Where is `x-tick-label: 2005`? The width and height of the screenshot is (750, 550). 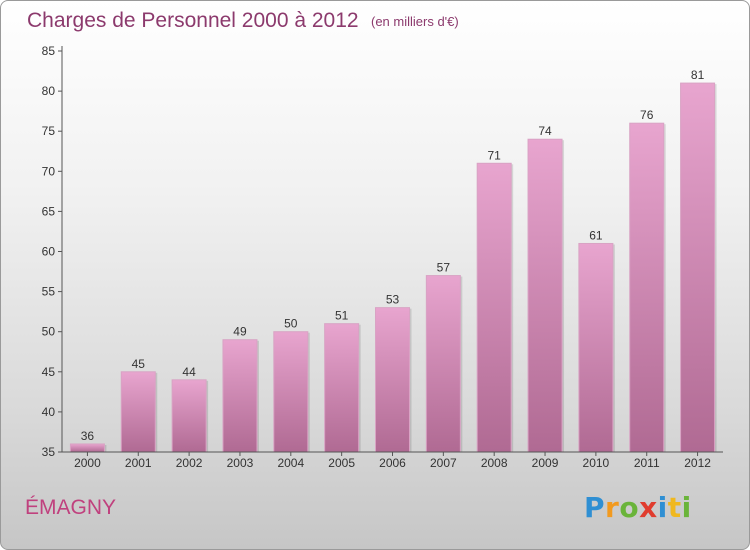
x-tick-label: 2005 is located at coordinates (341, 463).